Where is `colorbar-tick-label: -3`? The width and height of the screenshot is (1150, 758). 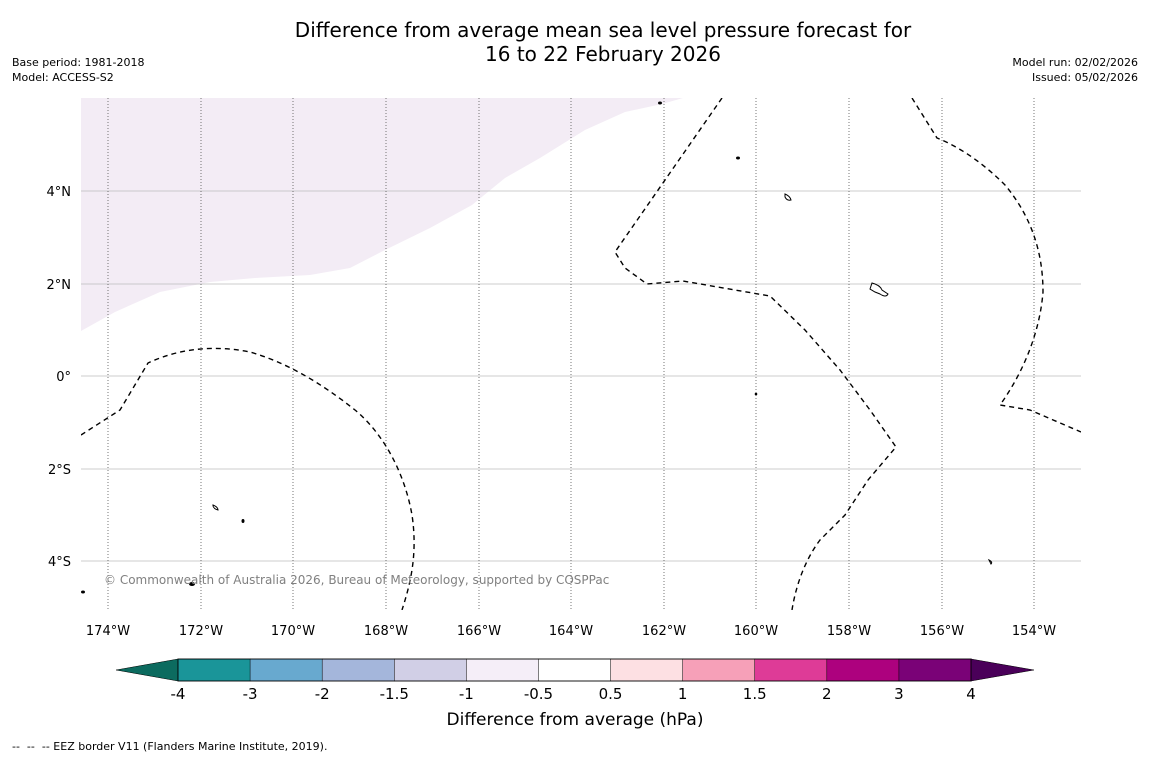
colorbar-tick-label: -3 is located at coordinates (250, 694).